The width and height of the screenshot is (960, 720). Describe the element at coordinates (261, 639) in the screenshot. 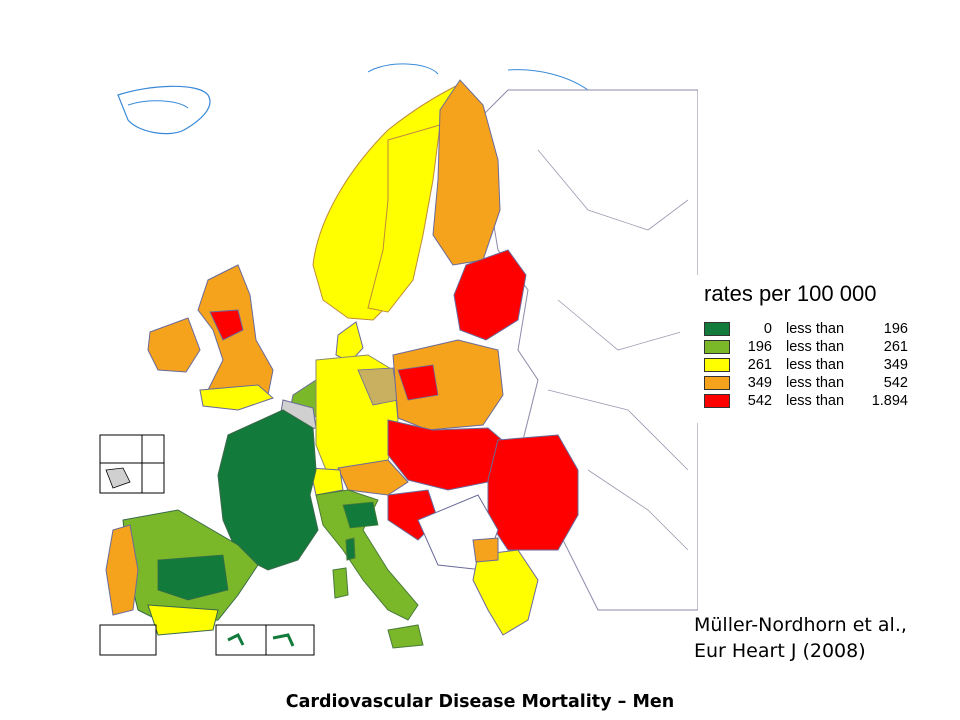

I see `inset-islands-canary` at that location.